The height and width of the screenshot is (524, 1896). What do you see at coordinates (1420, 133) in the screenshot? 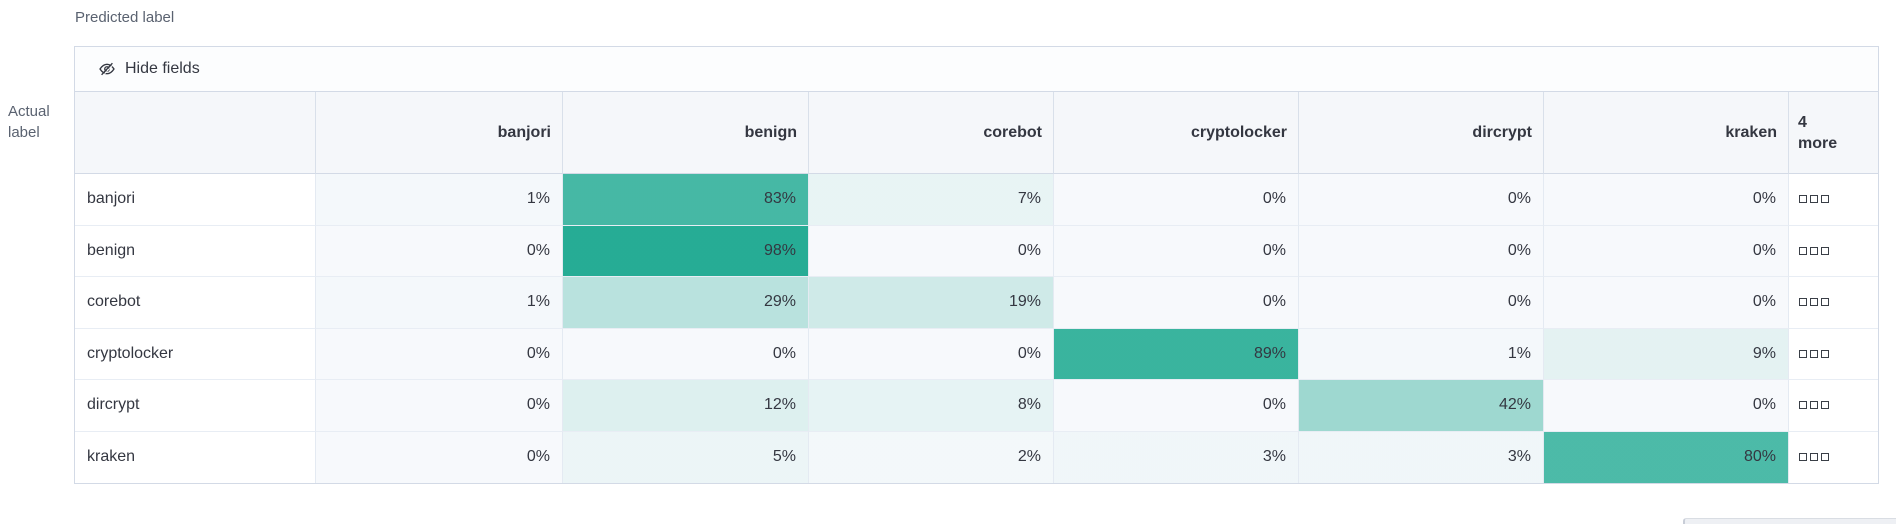
I see `column-header-dircrypt: dircrypt` at bounding box center [1420, 133].